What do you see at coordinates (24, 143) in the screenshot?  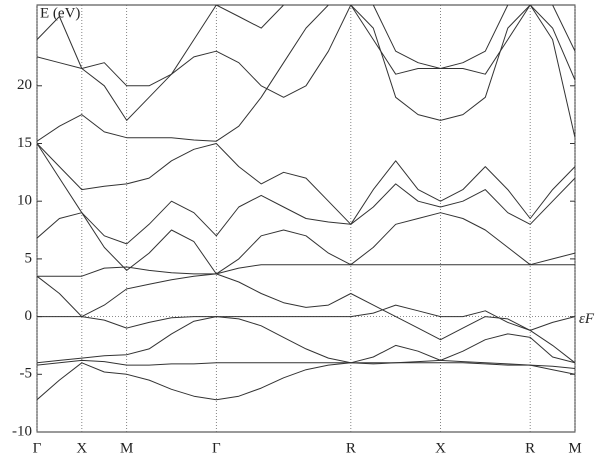 I see `y-tick-label: 15` at bounding box center [24, 143].